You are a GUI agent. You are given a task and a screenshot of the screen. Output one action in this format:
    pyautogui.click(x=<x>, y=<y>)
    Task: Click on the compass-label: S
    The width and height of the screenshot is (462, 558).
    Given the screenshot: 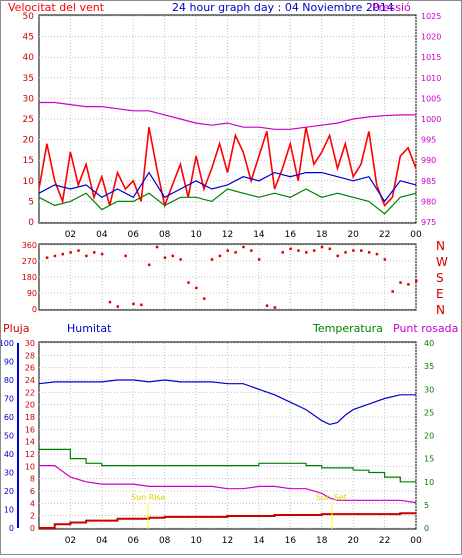 What is the action you would take?
    pyautogui.click(x=440, y=278)
    